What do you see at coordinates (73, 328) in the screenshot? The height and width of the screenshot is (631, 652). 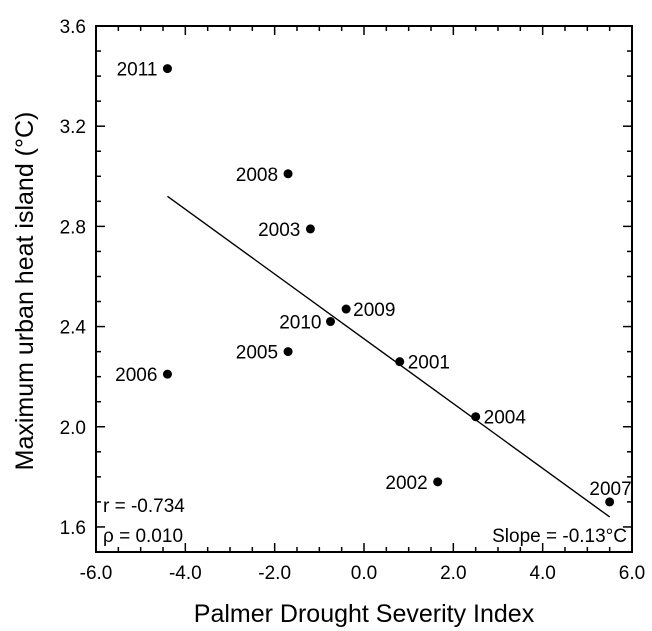 I see `y-tick-label: 2.4` at bounding box center [73, 328].